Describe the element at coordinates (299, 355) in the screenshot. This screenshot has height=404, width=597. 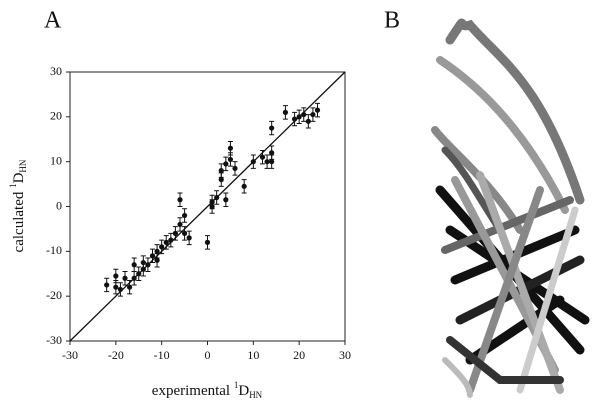
I see `x-tick-label: 20` at that location.